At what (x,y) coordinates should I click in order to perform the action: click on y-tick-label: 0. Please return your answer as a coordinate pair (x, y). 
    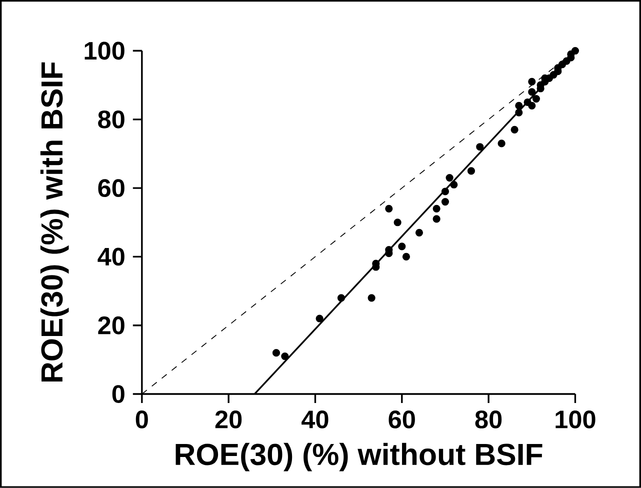
    Looking at the image, I should click on (118, 394).